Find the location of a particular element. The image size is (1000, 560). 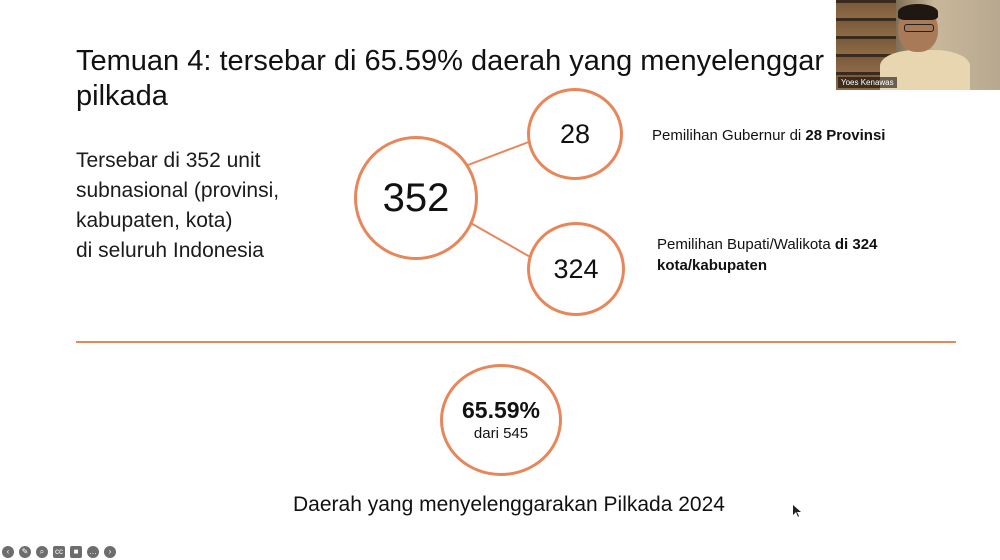

pen-icon: ✎ is located at coordinates (25, 552).